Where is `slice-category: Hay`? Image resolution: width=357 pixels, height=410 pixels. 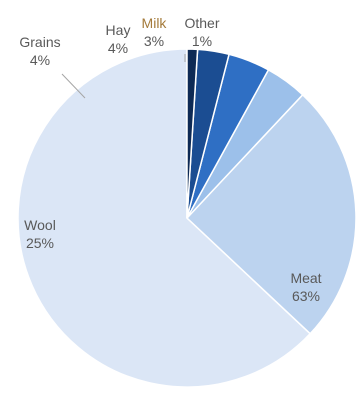 slice-category: Hay is located at coordinates (118, 30).